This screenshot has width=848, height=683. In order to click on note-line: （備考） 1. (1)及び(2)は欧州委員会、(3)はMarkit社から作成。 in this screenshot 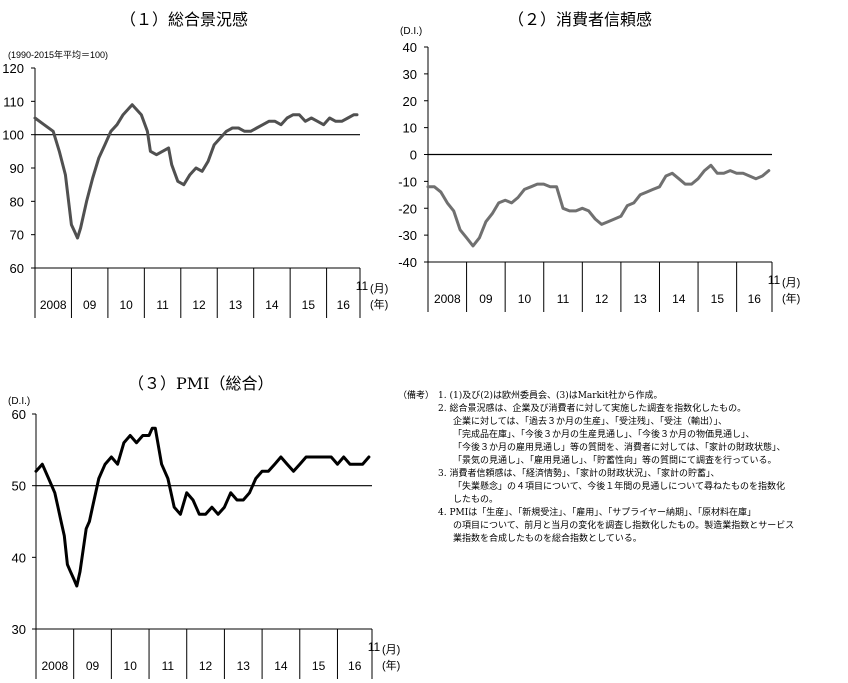, I will do `click(620, 396)`.